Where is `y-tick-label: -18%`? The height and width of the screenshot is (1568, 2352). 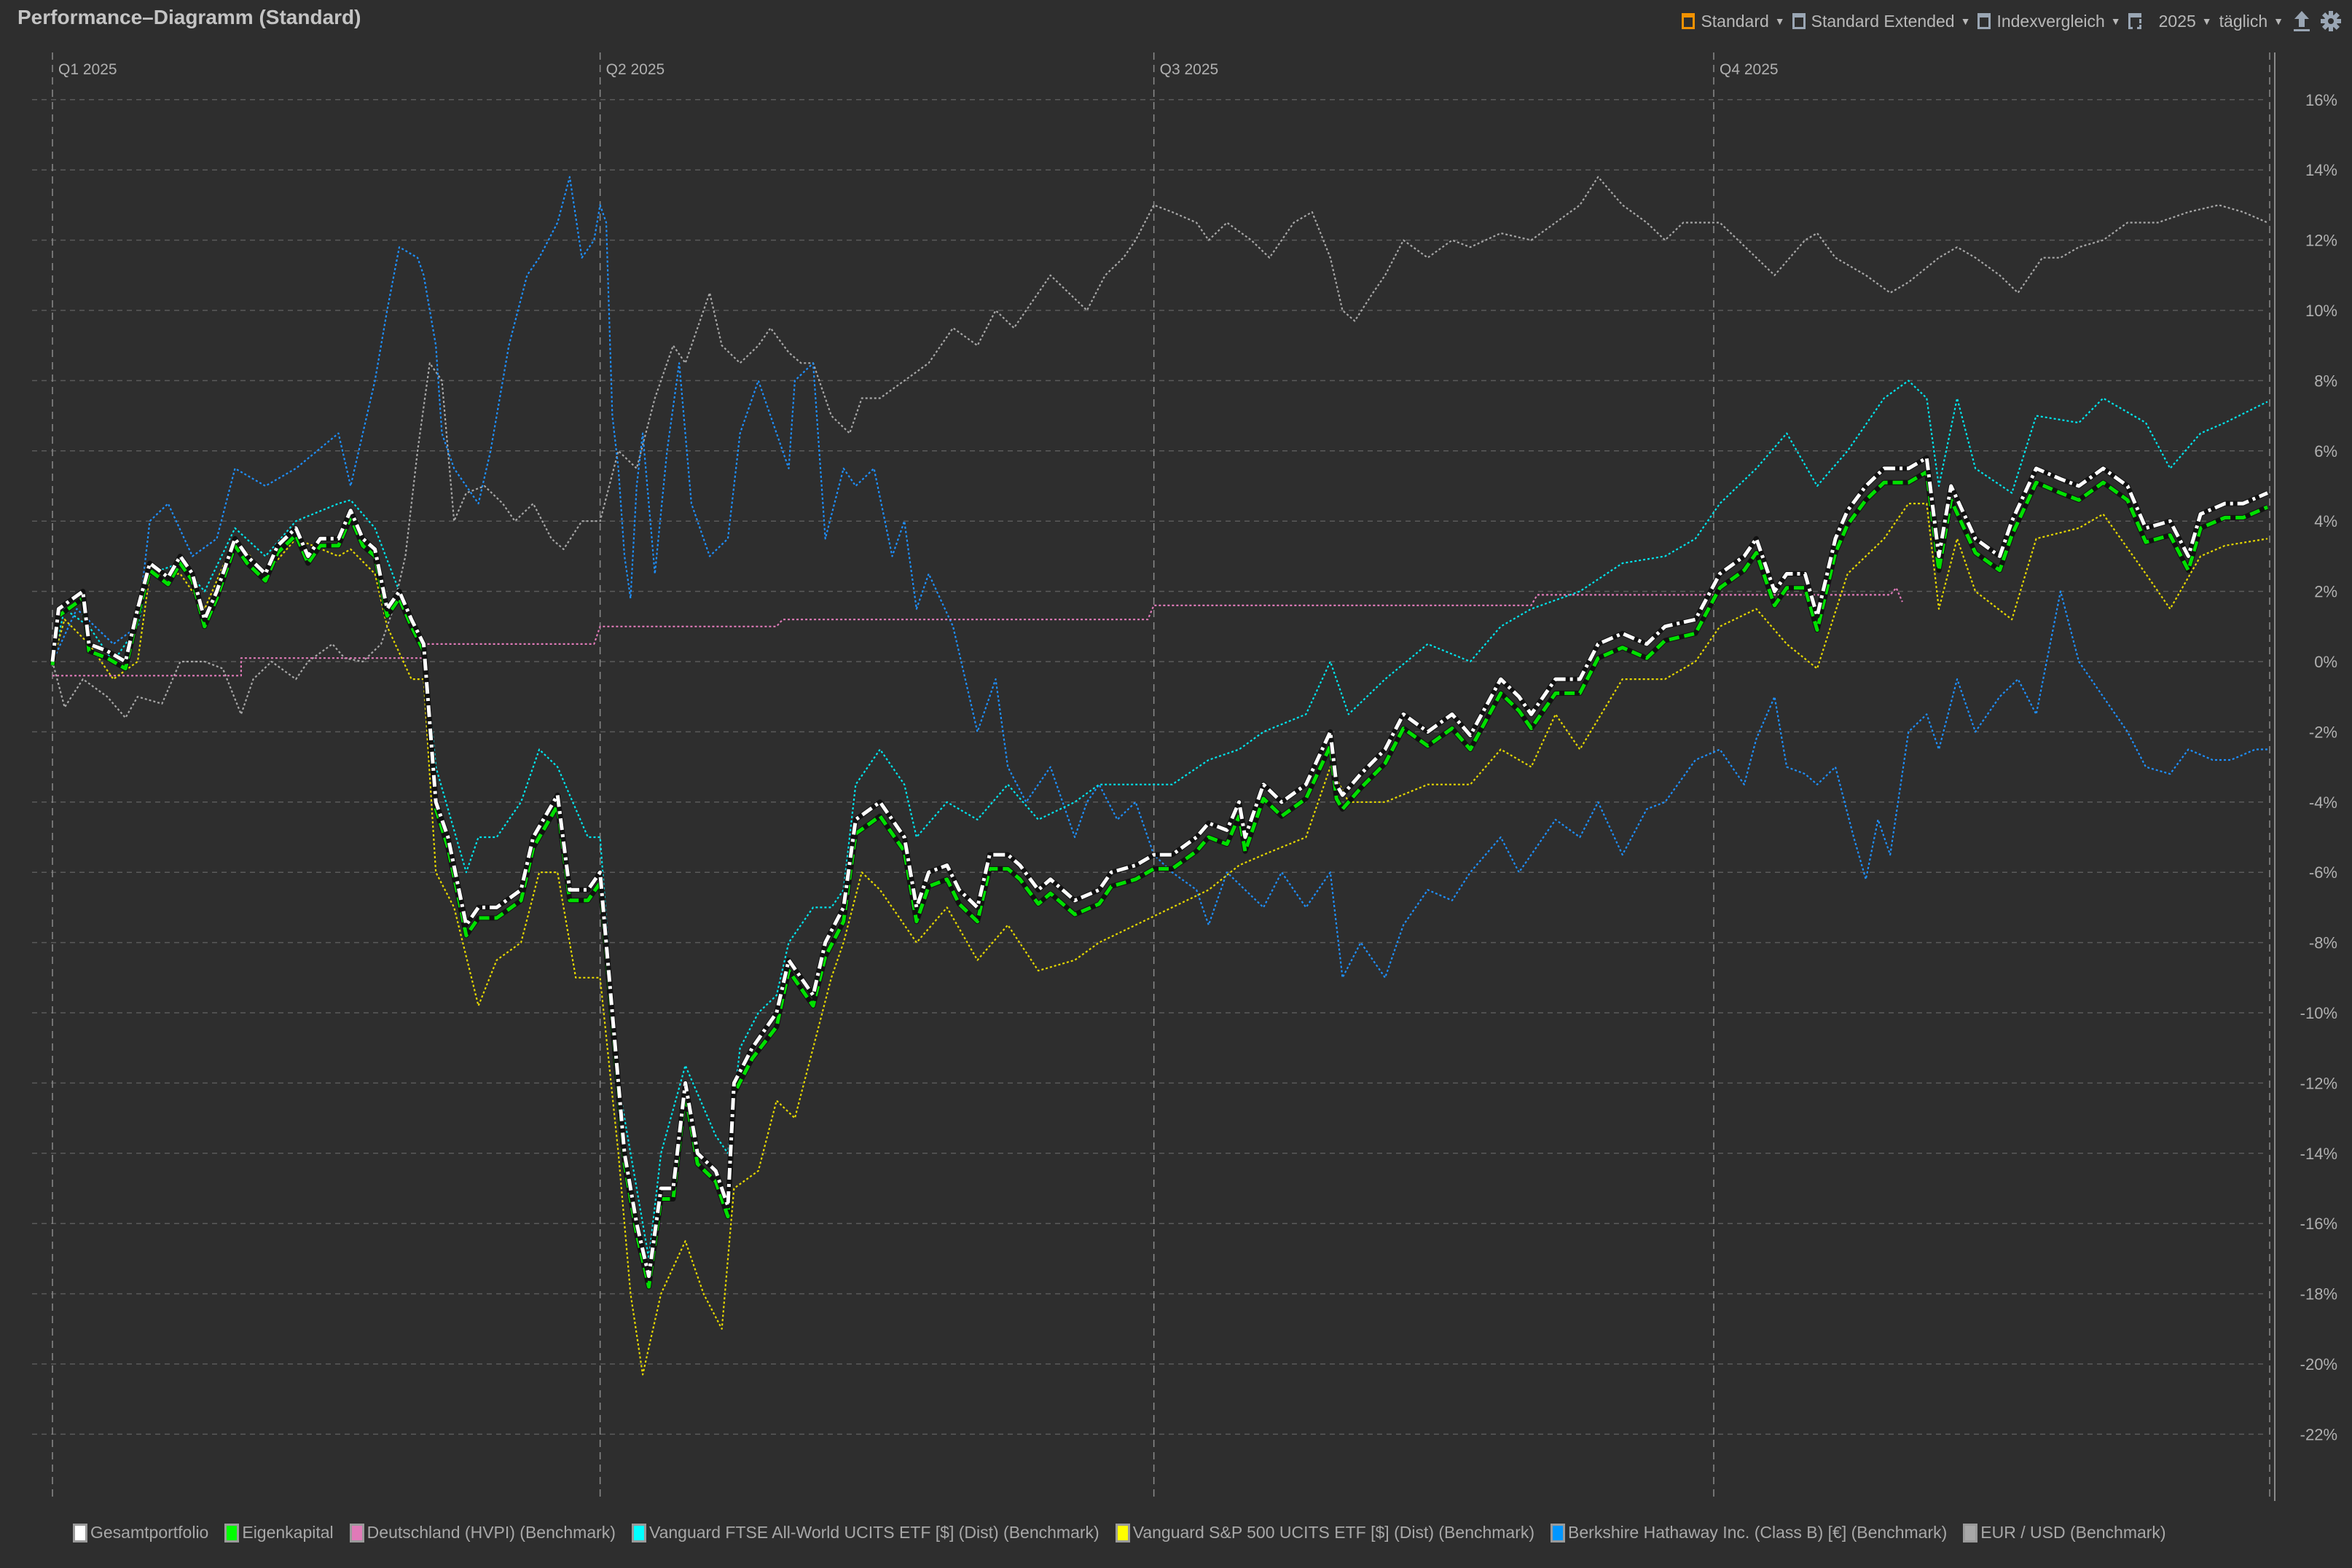 y-tick-label: -18% is located at coordinates (2318, 1294).